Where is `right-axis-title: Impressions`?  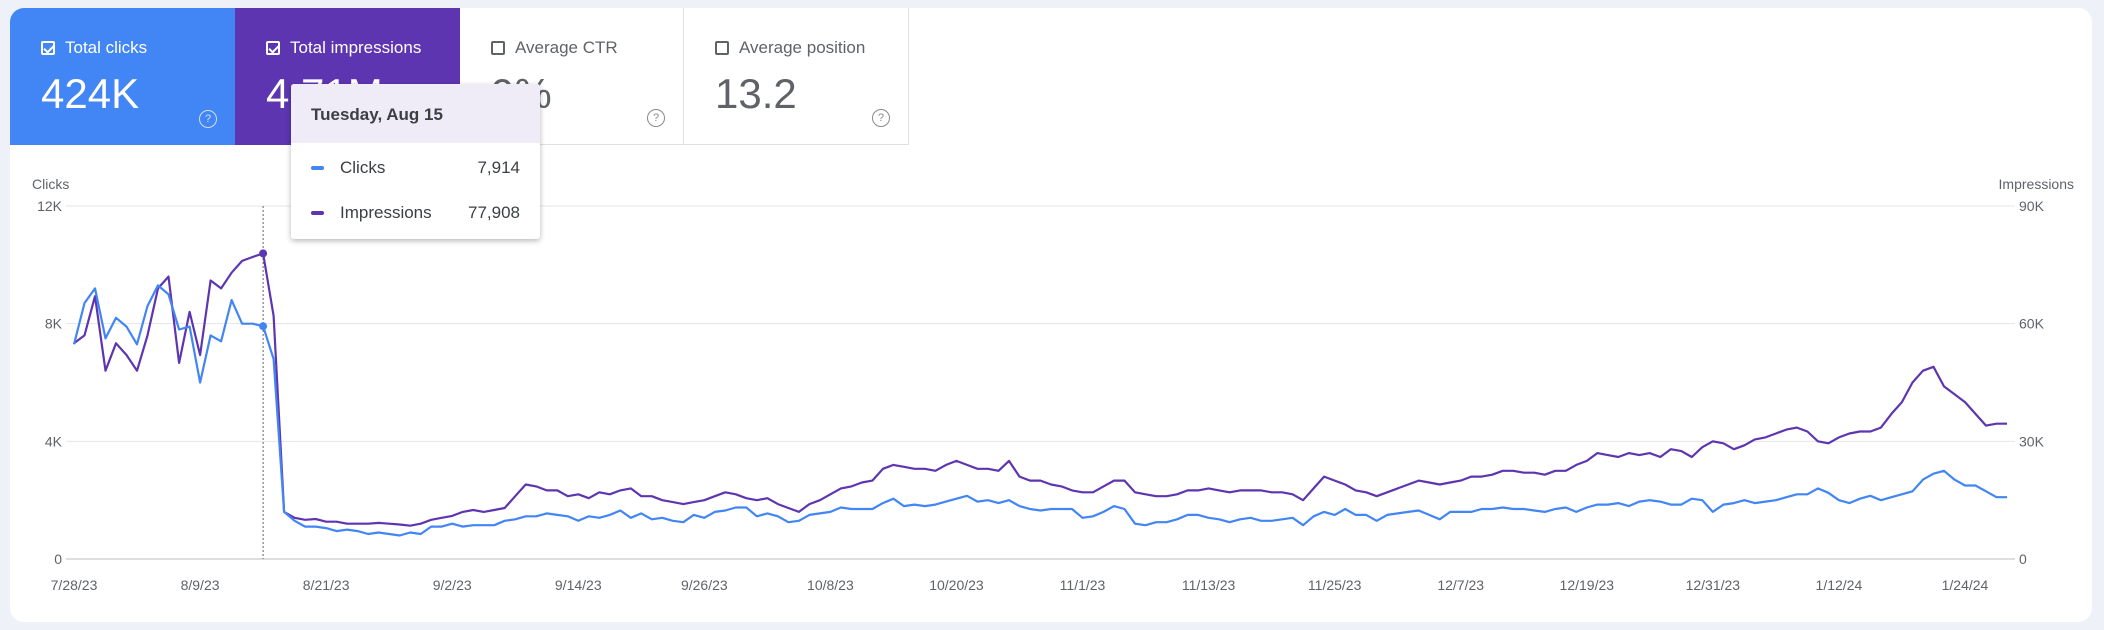 right-axis-title: Impressions is located at coordinates (2036, 184).